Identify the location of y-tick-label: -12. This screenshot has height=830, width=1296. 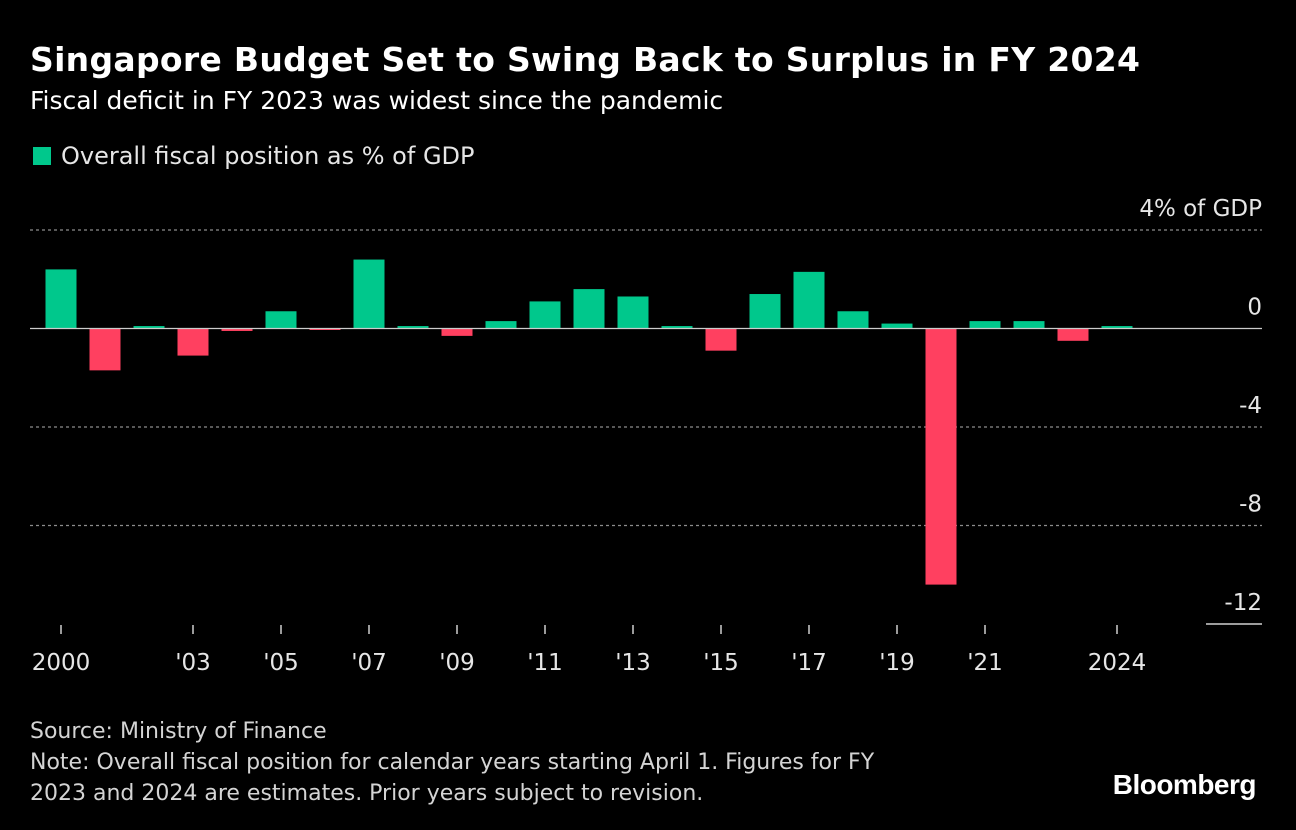
(1243, 603).